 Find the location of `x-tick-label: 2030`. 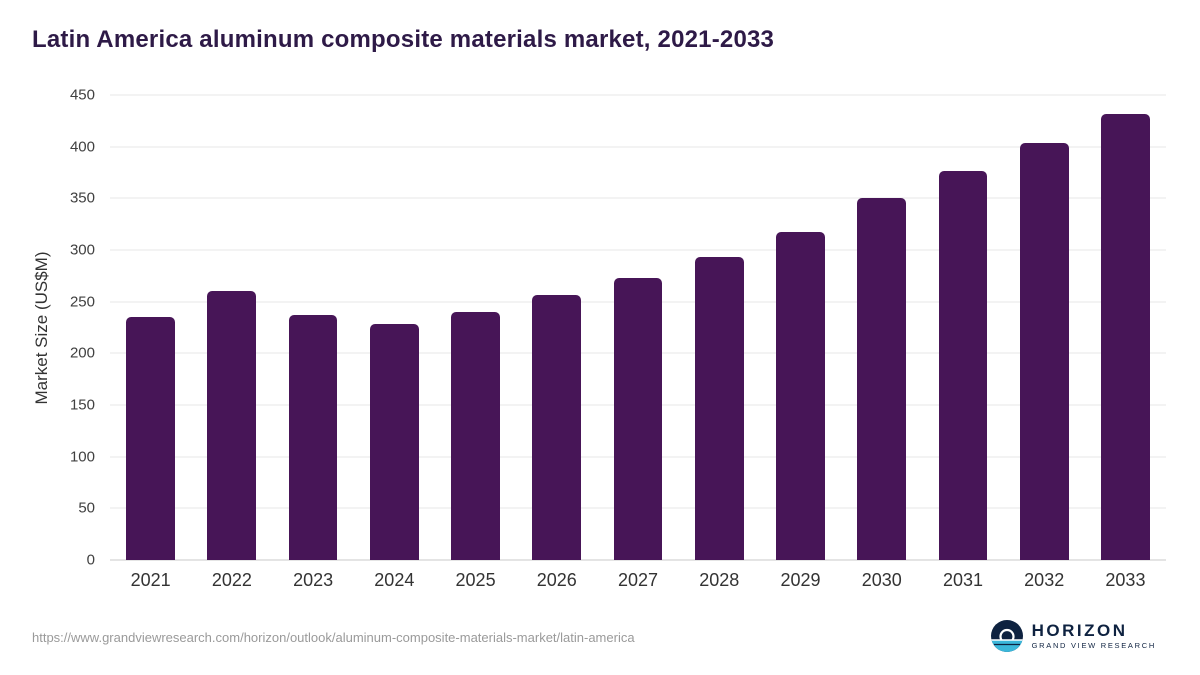

x-tick-label: 2030 is located at coordinates (881, 580).